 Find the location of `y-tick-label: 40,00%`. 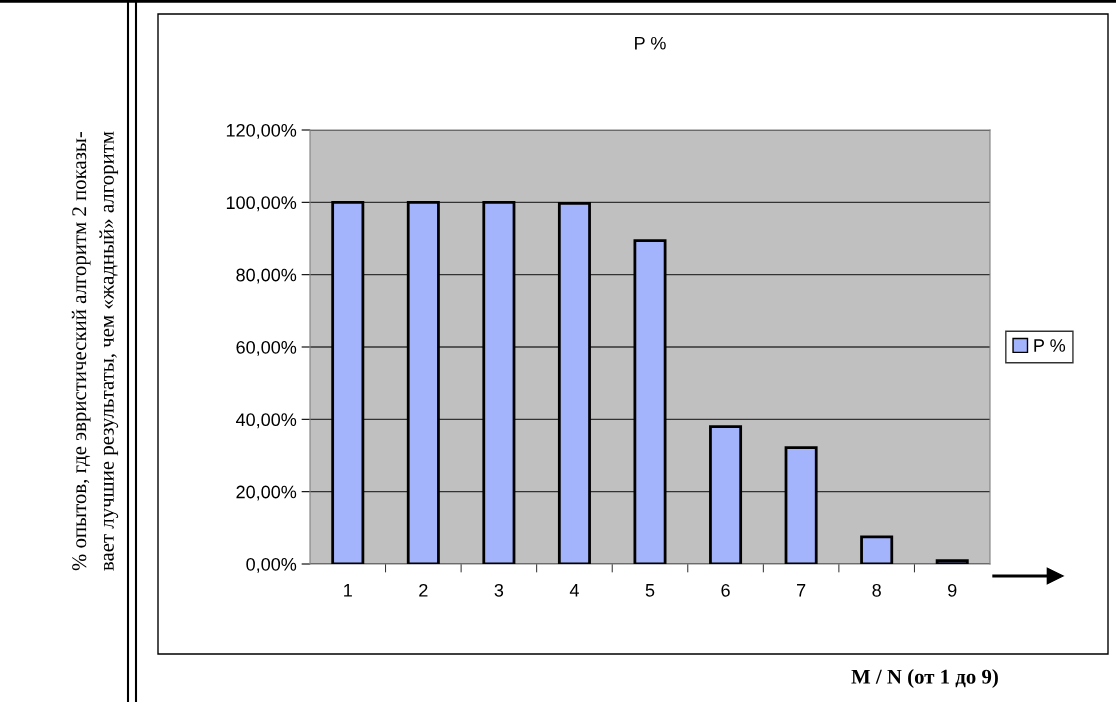

y-tick-label: 40,00% is located at coordinates (266, 421).